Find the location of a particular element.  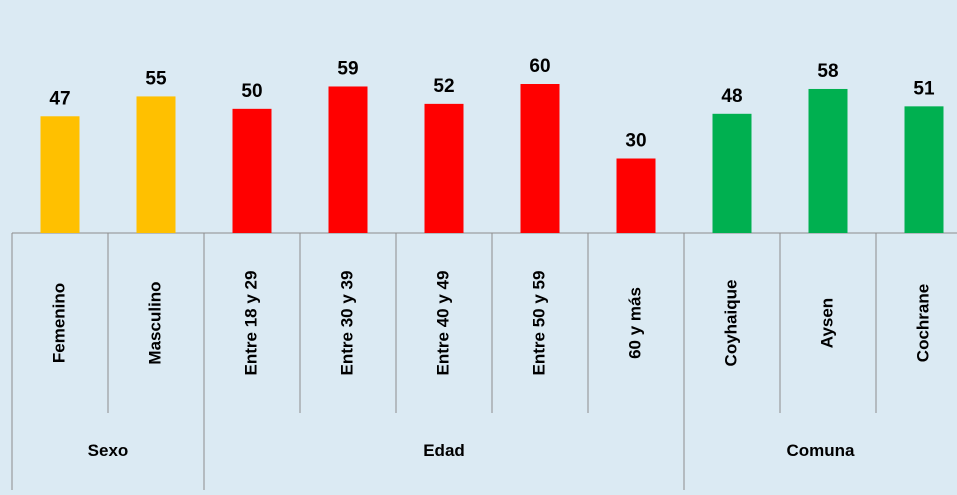

data-label: 60 is located at coordinates (539, 66).